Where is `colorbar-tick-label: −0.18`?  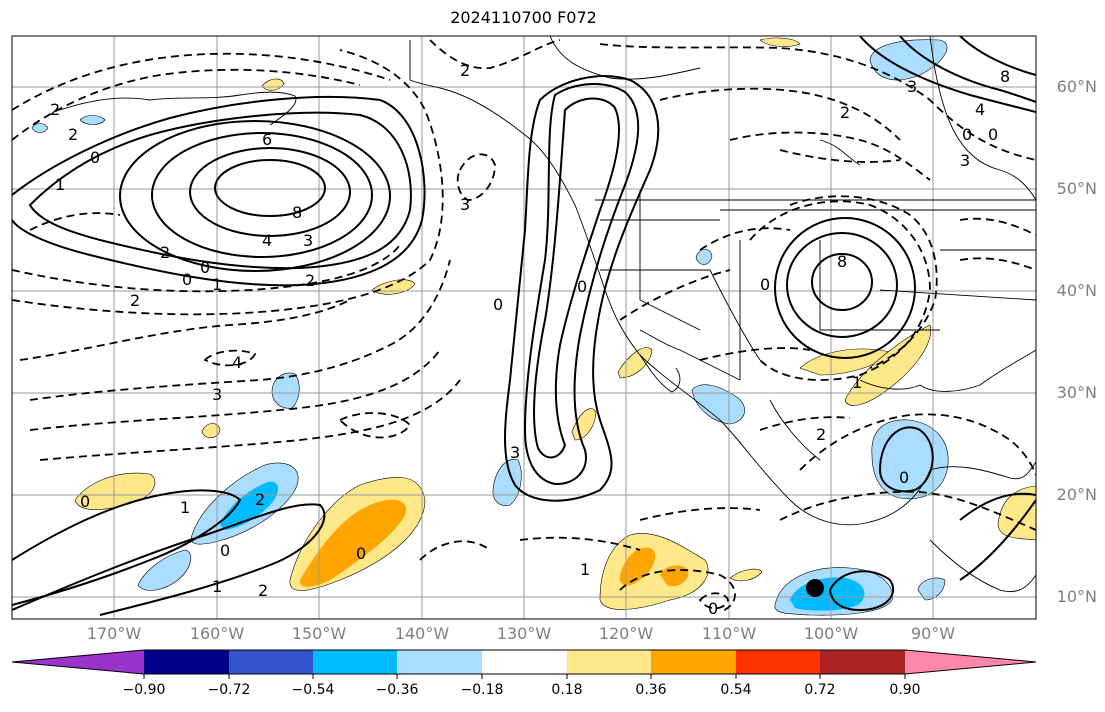 colorbar-tick-label: −0.18 is located at coordinates (482, 690).